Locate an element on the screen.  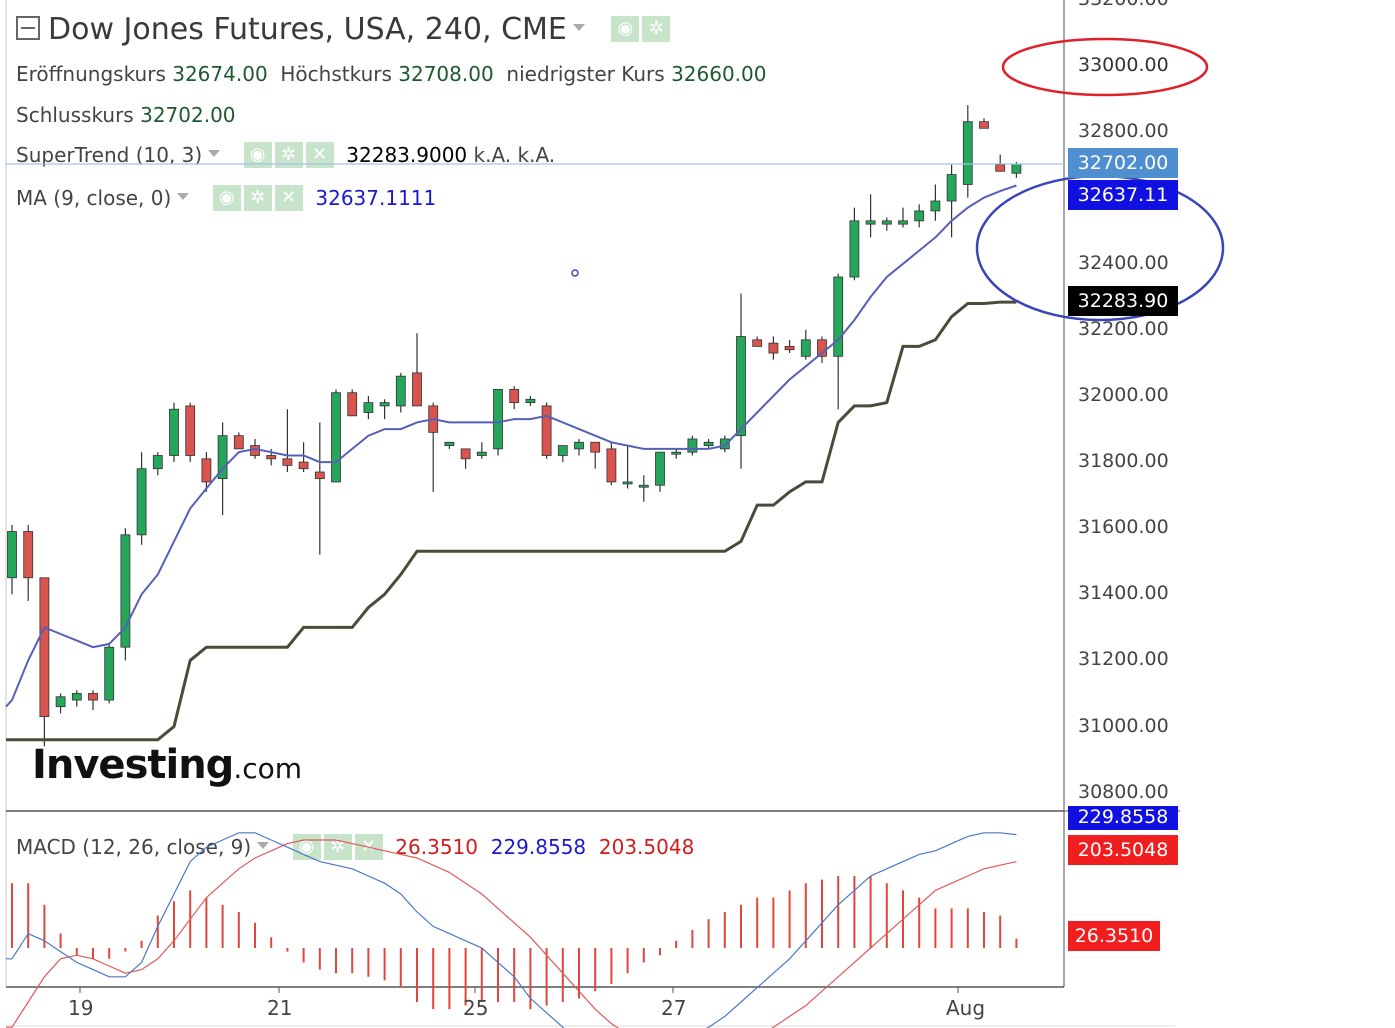
x-tick-label: 21 is located at coordinates (280, 1008).